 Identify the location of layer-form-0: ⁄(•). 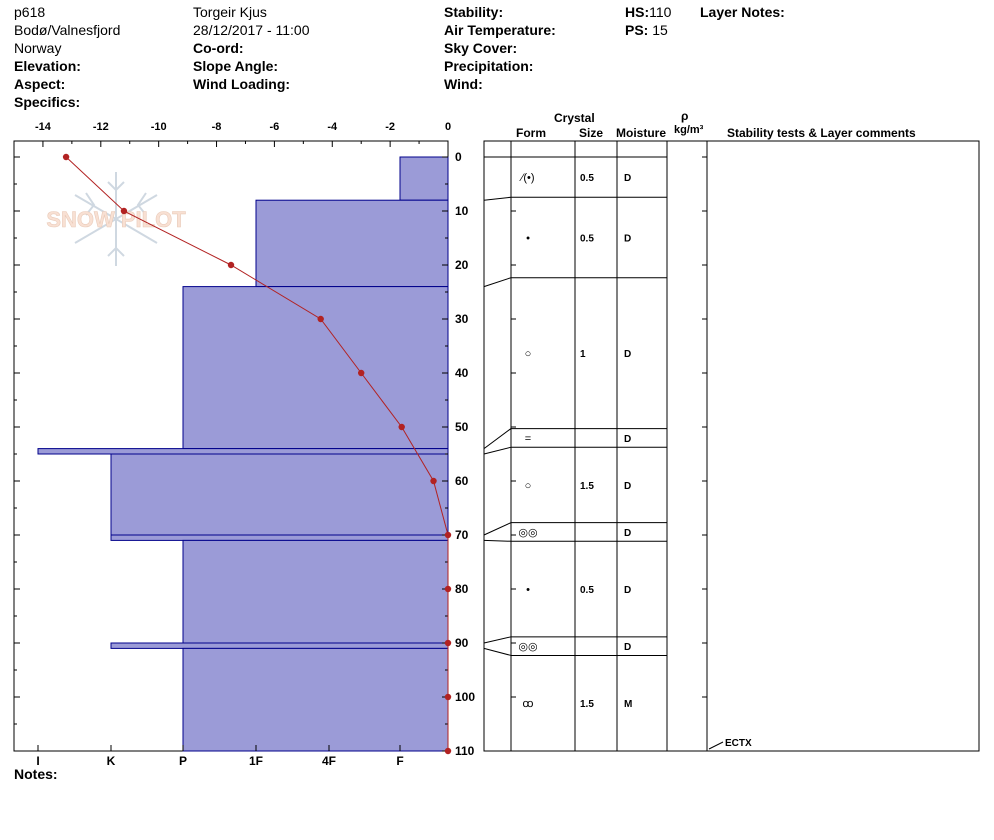
(526, 178).